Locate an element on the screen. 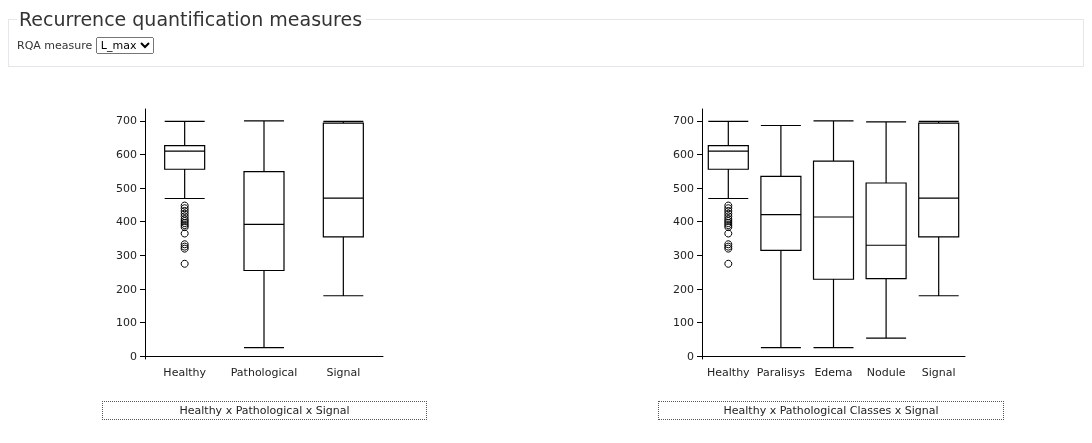 The image size is (1092, 443). x-tick-label: Pathological is located at coordinates (264, 372).